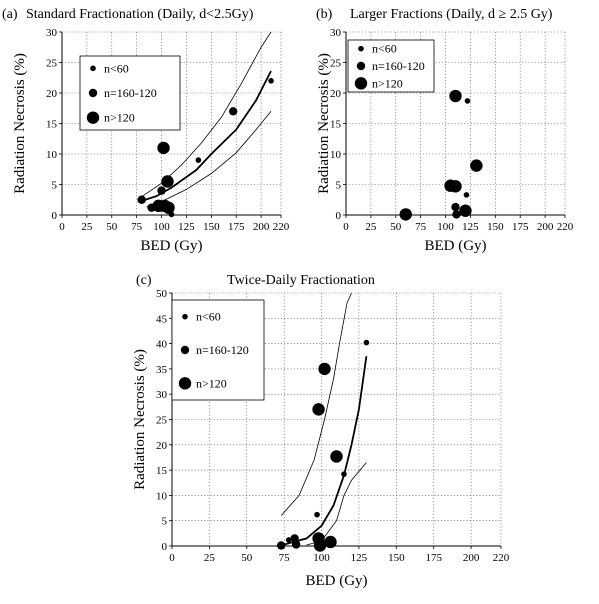  What do you see at coordinates (162, 446) in the screenshot?
I see `y-tick-label: 20` at bounding box center [162, 446].